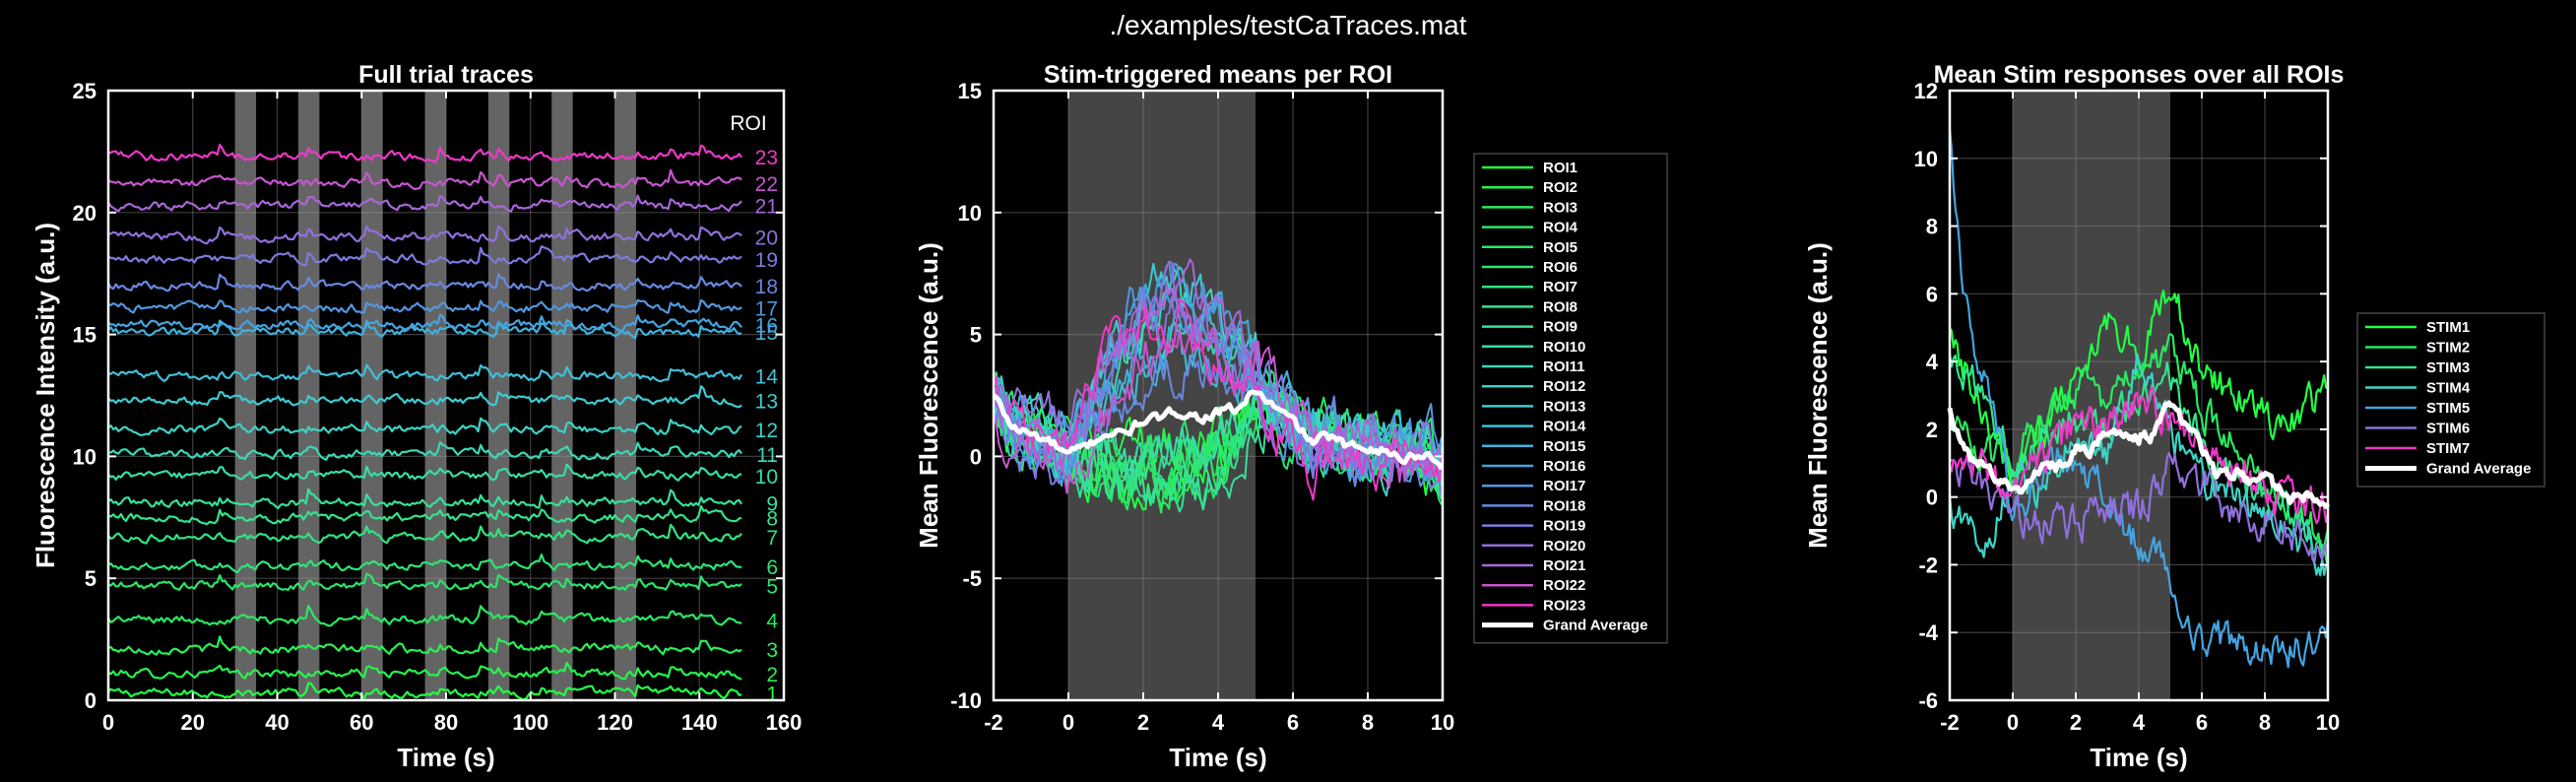 This screenshot has height=782, width=2576. What do you see at coordinates (772, 587) in the screenshot?
I see `roi-label-5: 5` at bounding box center [772, 587].